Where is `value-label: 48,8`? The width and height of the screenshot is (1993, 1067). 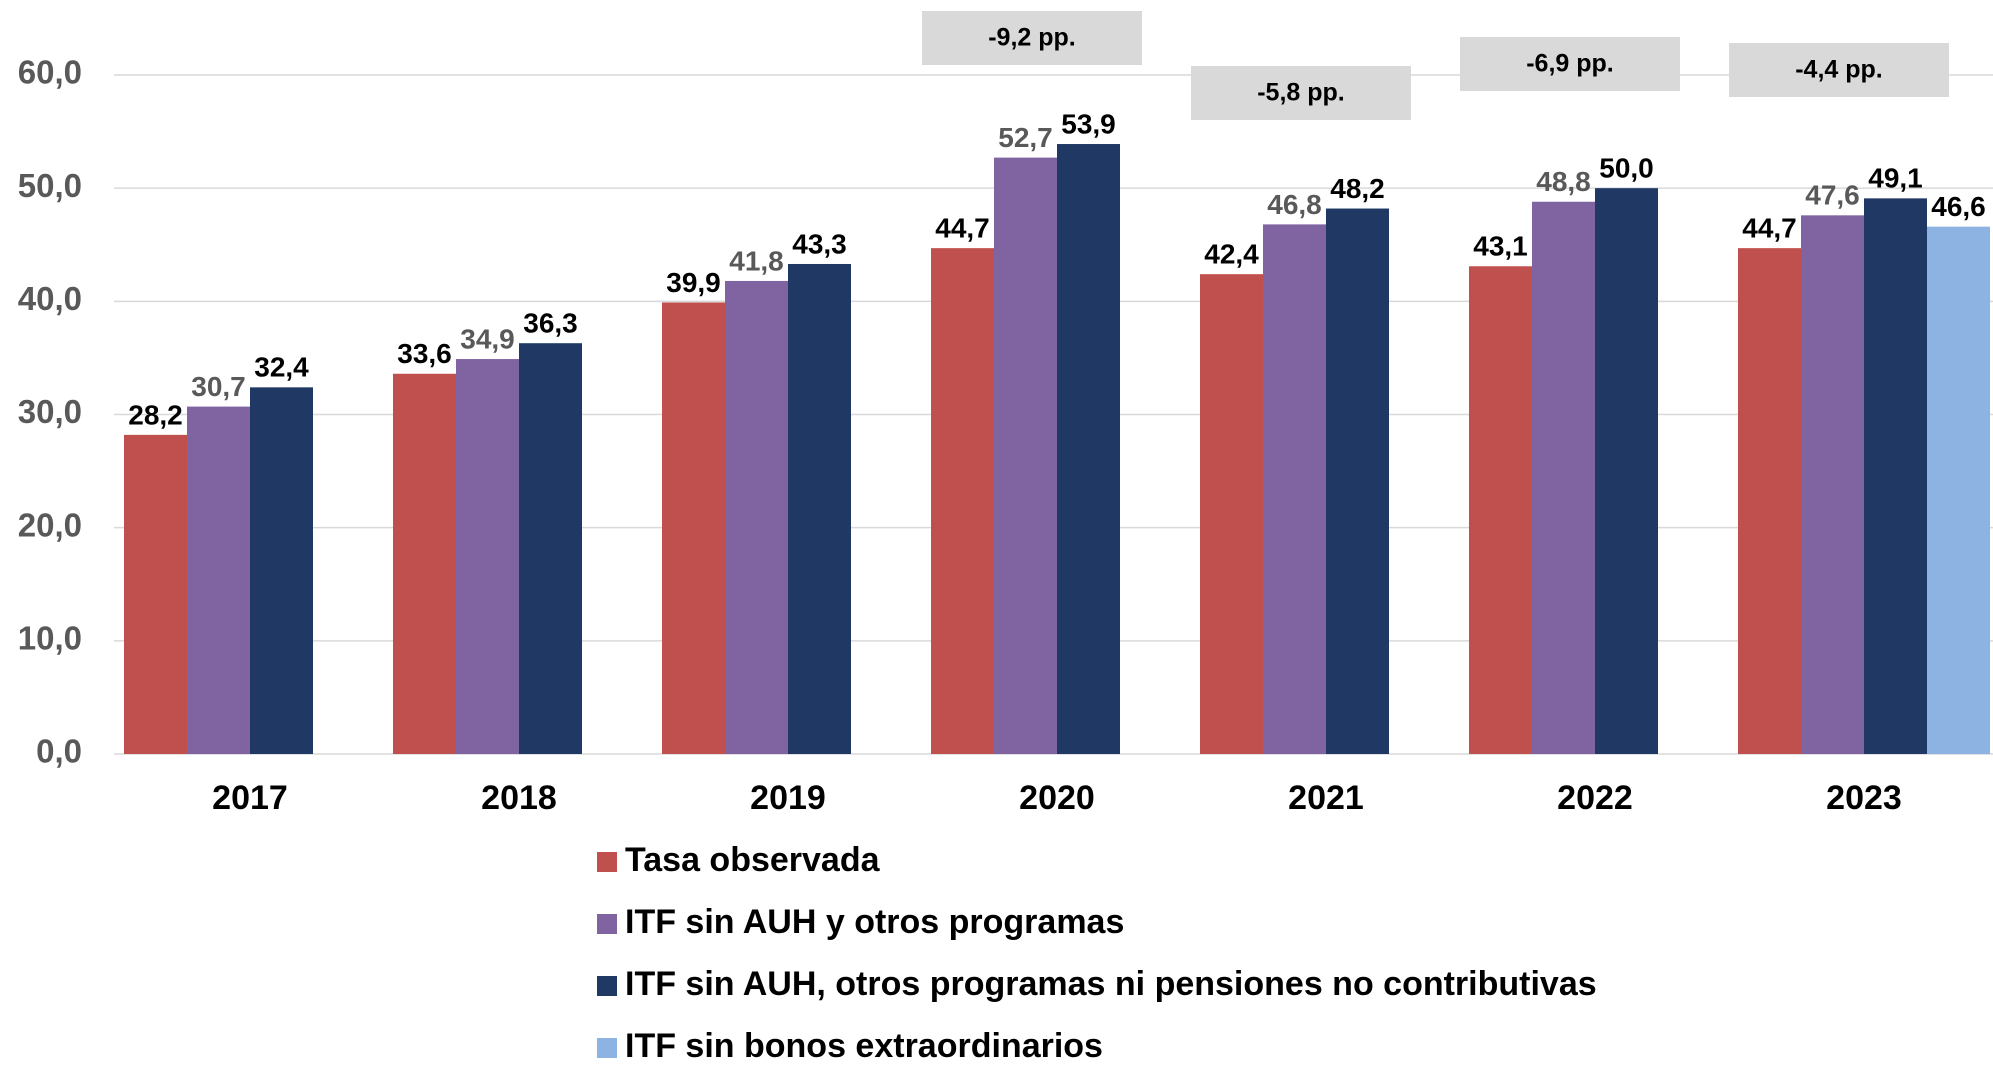 value-label: 48,8 is located at coordinates (1563, 181).